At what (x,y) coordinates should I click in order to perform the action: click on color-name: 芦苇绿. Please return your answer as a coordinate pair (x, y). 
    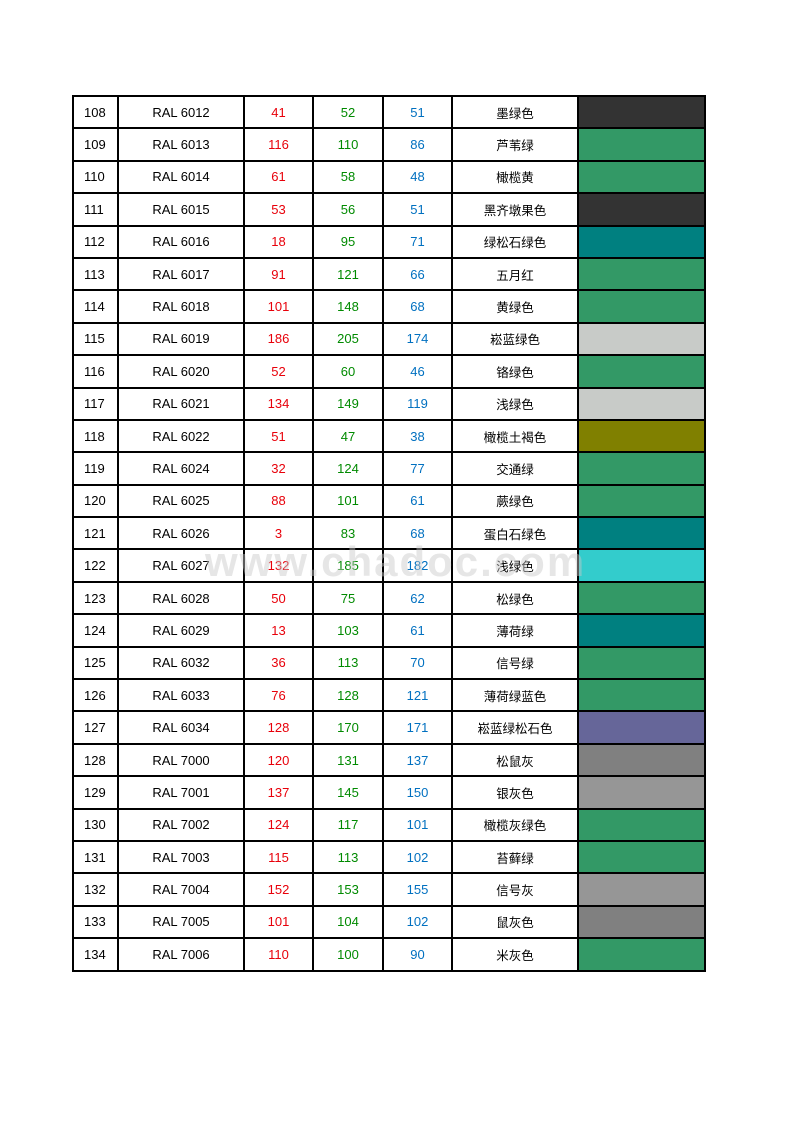
    Looking at the image, I should click on (515, 144).